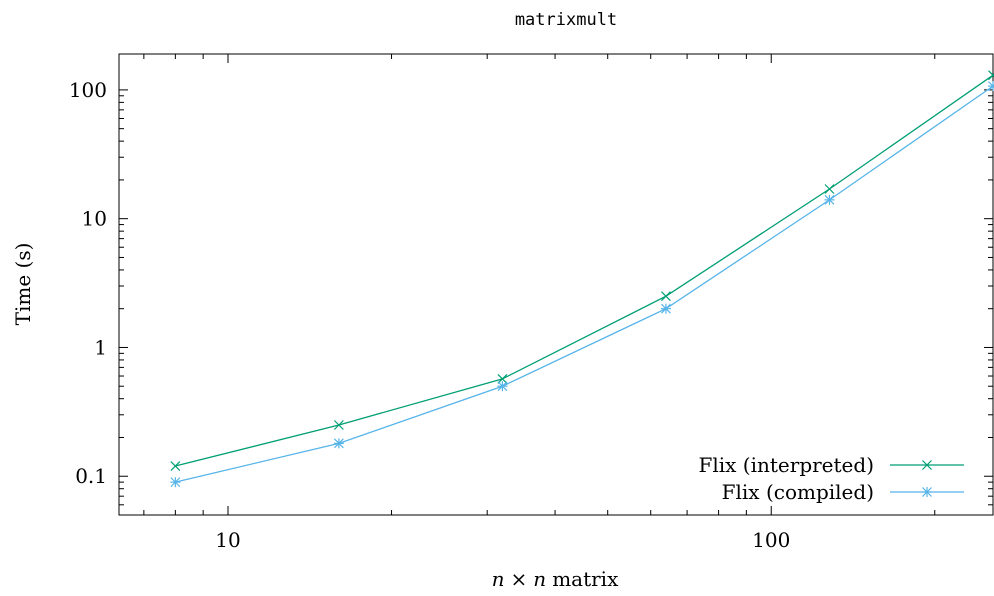  What do you see at coordinates (771, 540) in the screenshot?
I see `x-tick-label-1: 100` at bounding box center [771, 540].